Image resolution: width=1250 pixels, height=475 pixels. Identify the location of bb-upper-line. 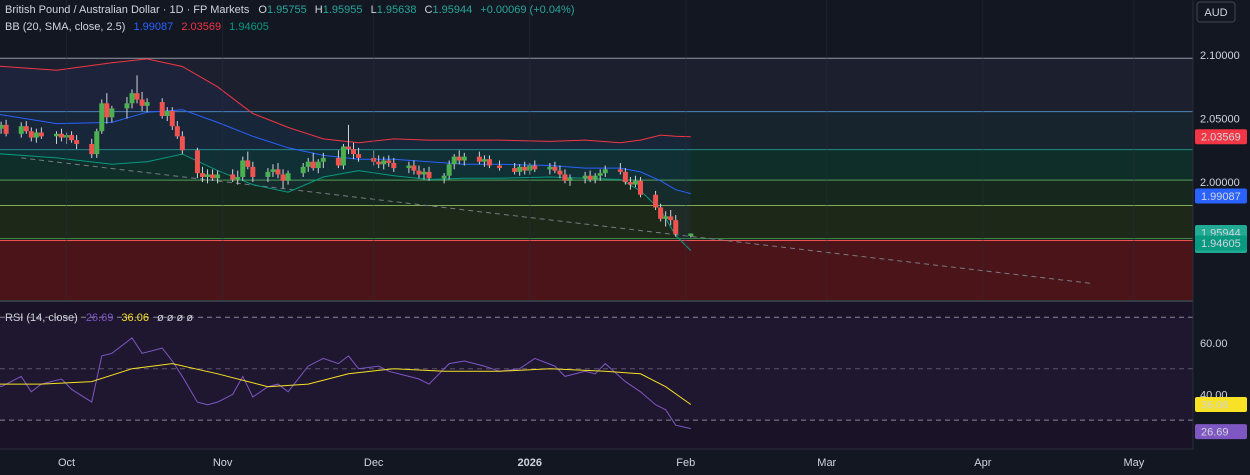
(345, 101).